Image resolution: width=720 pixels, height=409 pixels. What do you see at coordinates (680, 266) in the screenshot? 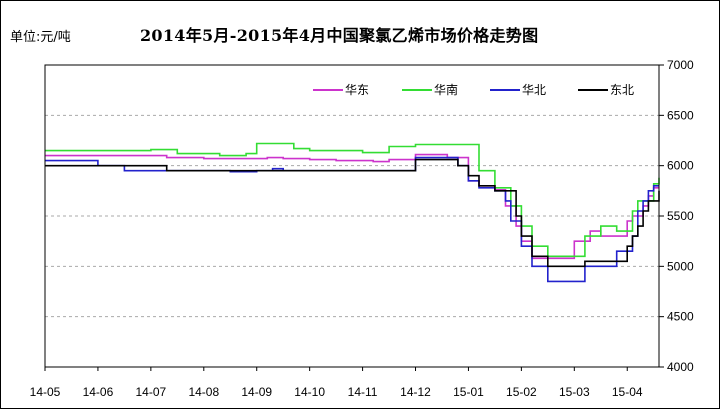
I see `y-tick-label: 5000` at bounding box center [680, 266].